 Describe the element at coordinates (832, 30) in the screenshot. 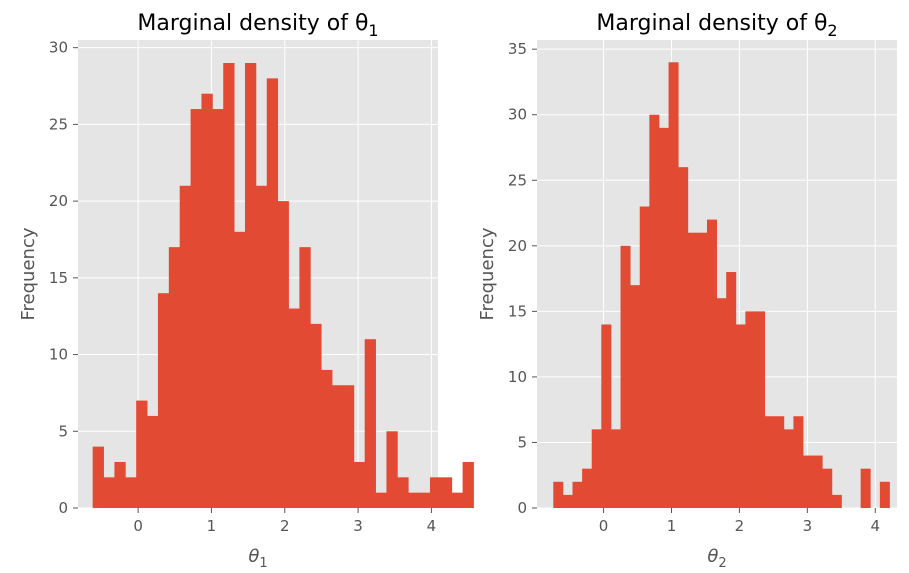

I see `title-subscript: 2` at that location.